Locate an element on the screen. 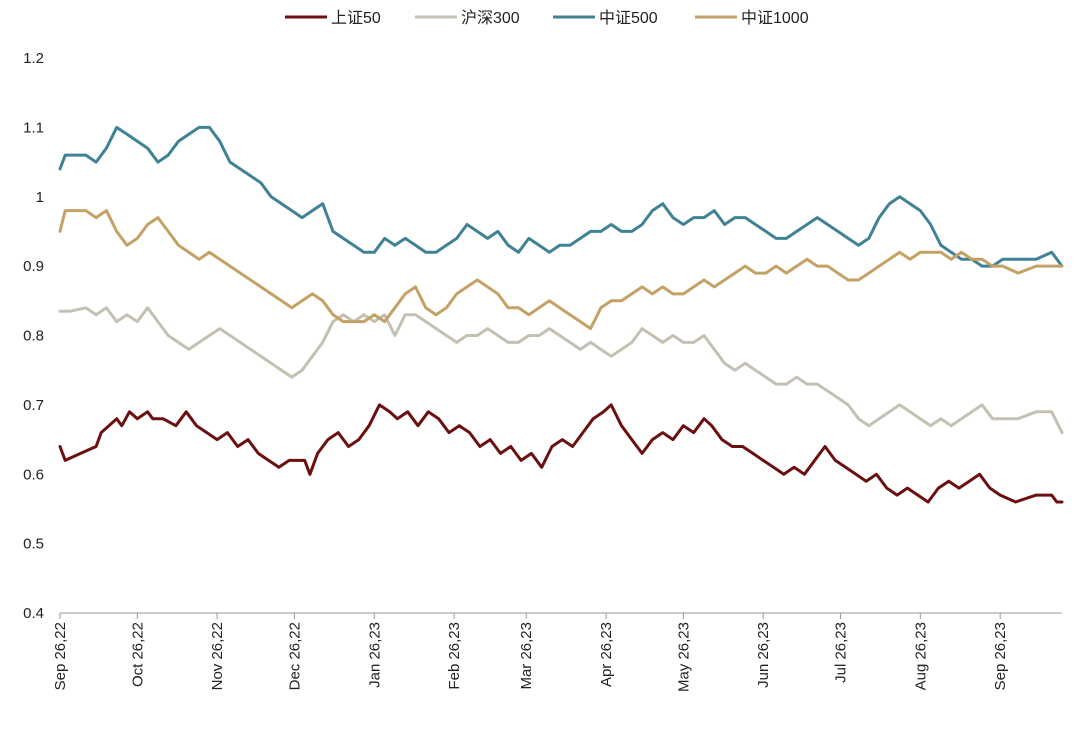 The image size is (1080, 737). x-tick-label: Jan 26,23 is located at coordinates (374, 655).